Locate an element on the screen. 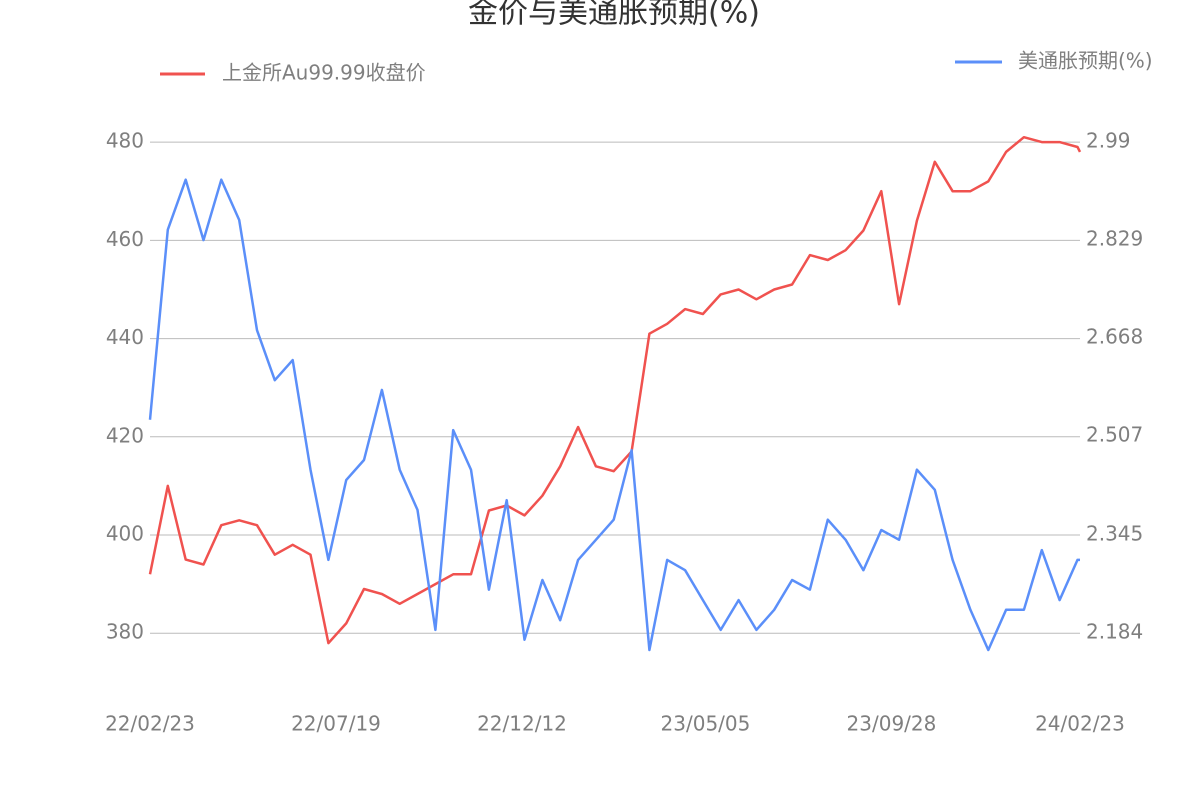  y-tick-label: 480 is located at coordinates (125, 141).